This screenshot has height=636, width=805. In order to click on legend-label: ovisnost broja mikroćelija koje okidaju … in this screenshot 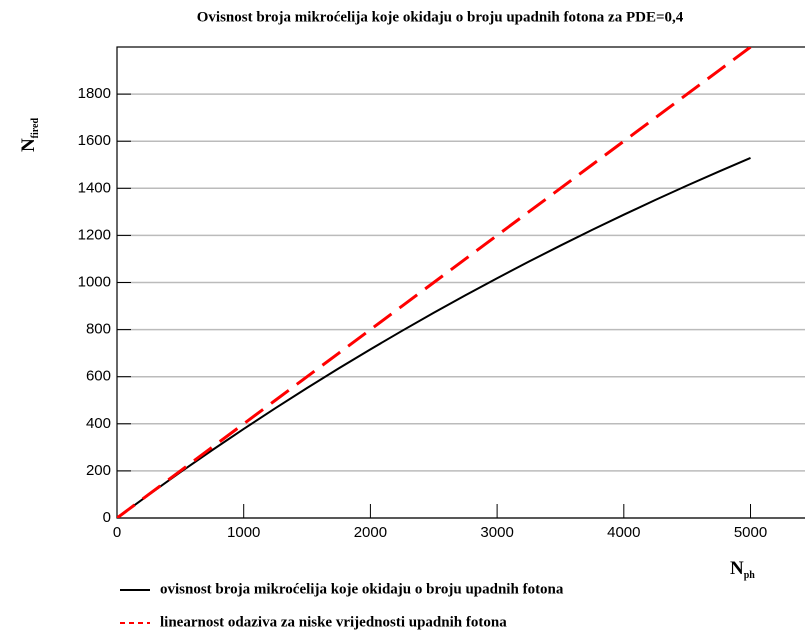, I will do `click(362, 589)`.